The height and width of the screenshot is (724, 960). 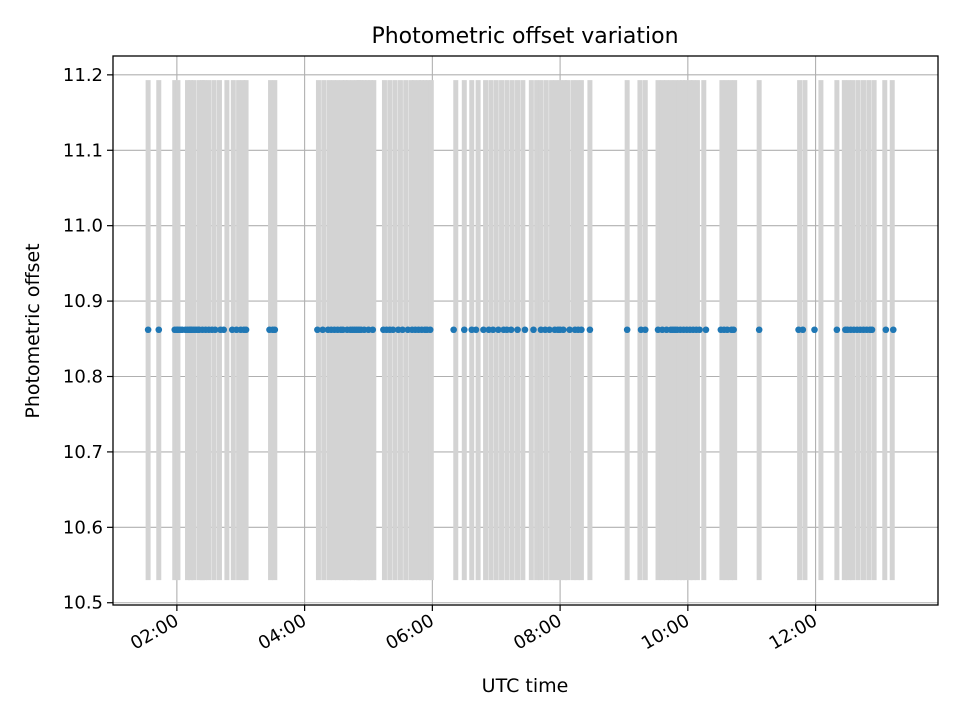 What do you see at coordinates (83, 527) in the screenshot?
I see `y-tick-label: 10.6` at bounding box center [83, 527].